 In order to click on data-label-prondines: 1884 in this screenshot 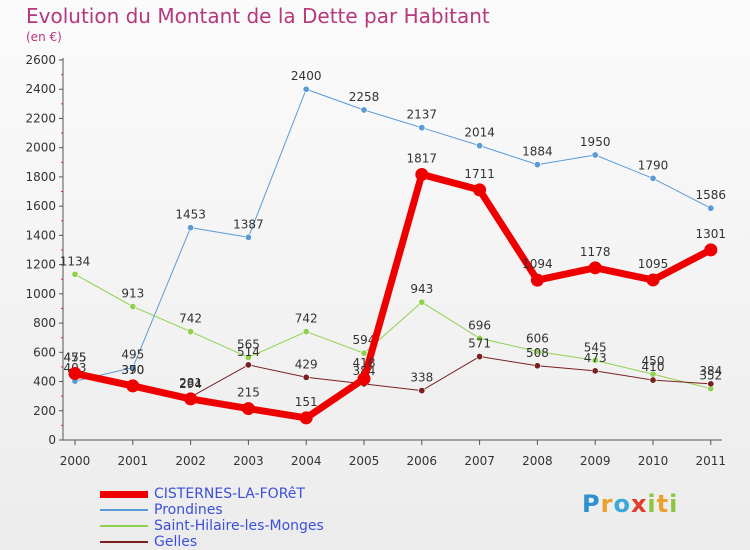, I will do `click(537, 152)`.